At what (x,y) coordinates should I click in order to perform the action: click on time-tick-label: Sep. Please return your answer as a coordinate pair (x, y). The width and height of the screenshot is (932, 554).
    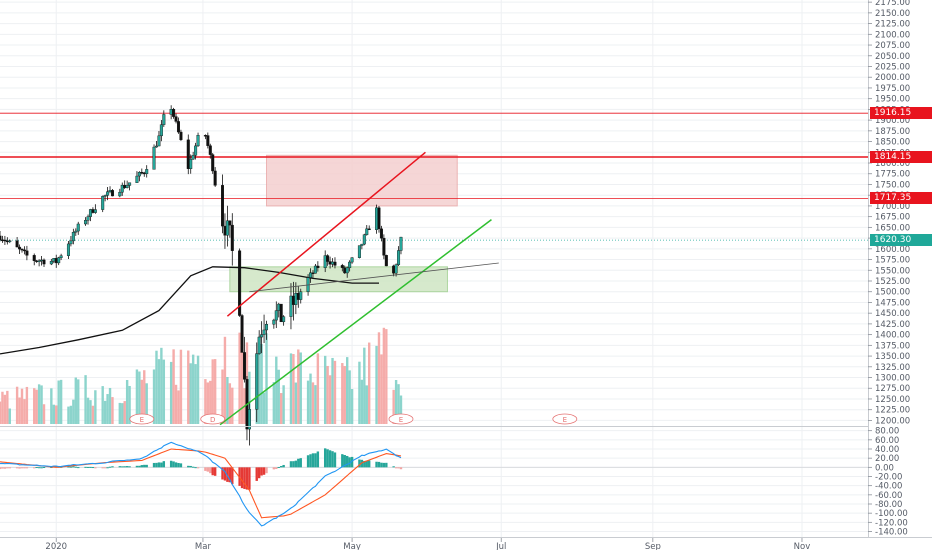
    Looking at the image, I should click on (653, 546).